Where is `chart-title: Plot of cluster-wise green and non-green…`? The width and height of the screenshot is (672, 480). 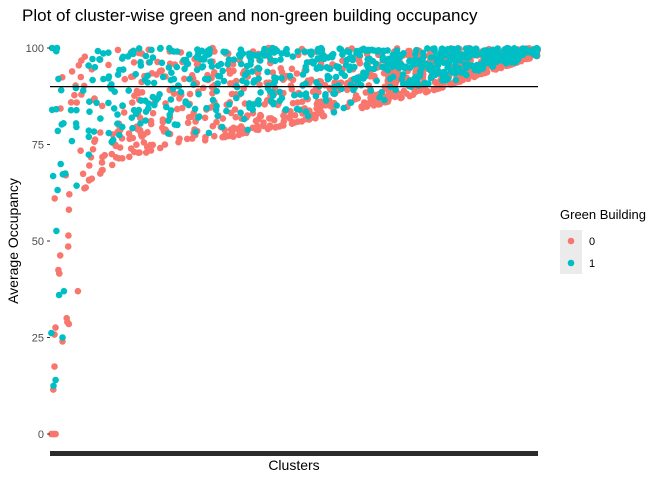
chart-title: Plot of cluster-wise green and non-green… is located at coordinates (250, 15).